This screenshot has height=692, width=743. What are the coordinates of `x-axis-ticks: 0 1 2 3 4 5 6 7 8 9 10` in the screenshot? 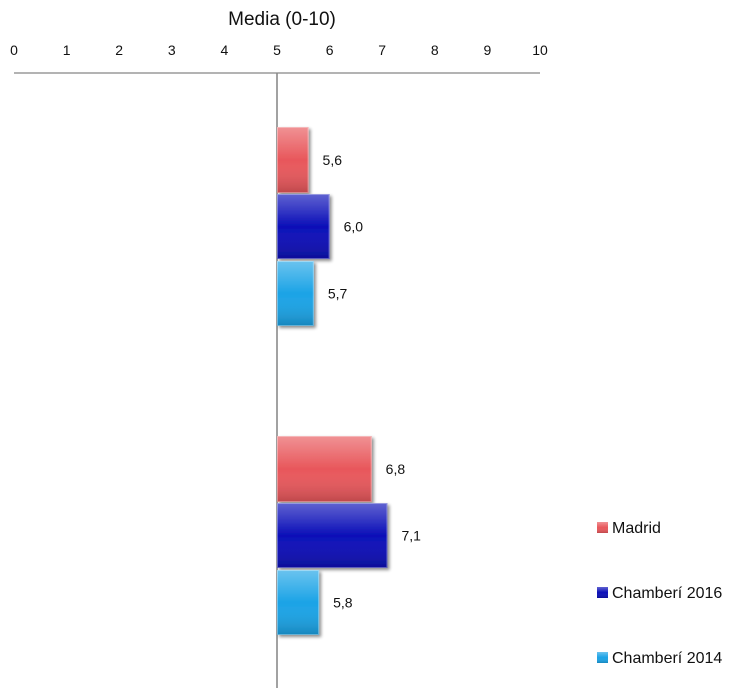 It's located at (279, 50).